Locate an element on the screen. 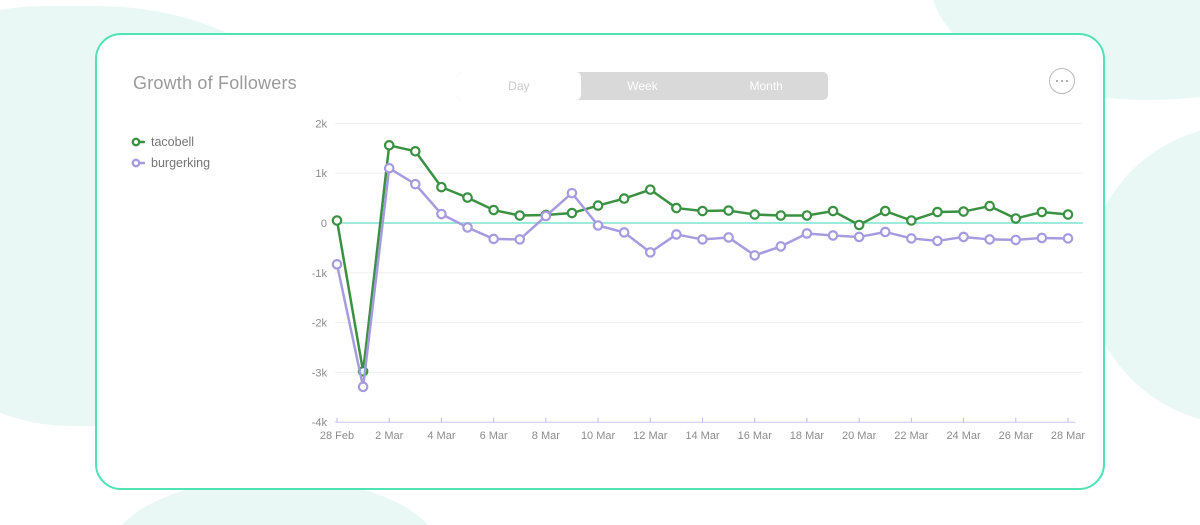 The width and height of the screenshot is (1200, 525). x-tick-label: 6 Mar is located at coordinates (494, 436).